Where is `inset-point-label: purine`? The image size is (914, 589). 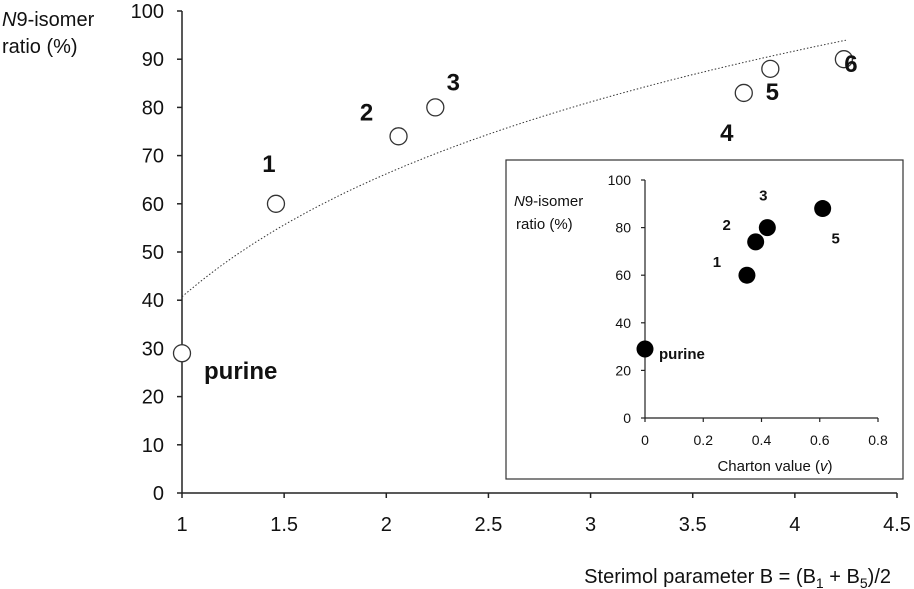 inset-point-label: purine is located at coordinates (682, 354).